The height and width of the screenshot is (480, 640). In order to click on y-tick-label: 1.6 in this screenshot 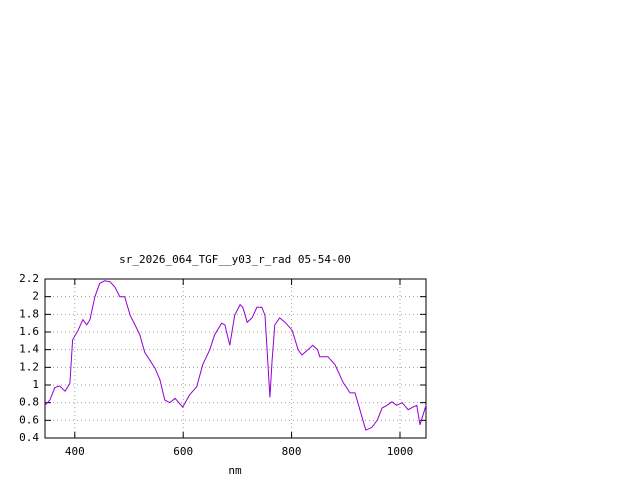, I will do `click(29, 331)`.